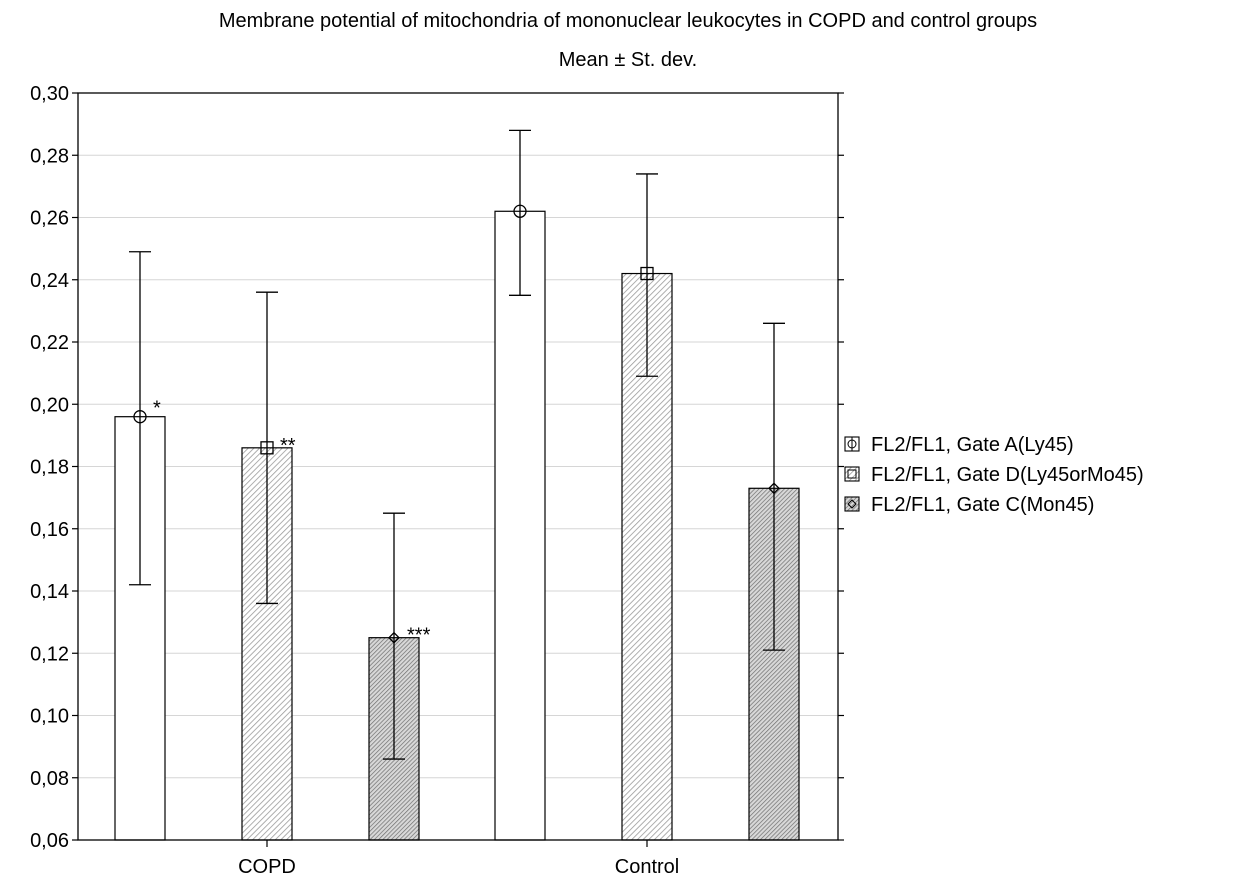  What do you see at coordinates (292, 522) in the screenshot?
I see `significance-annotations: ******` at bounding box center [292, 522].